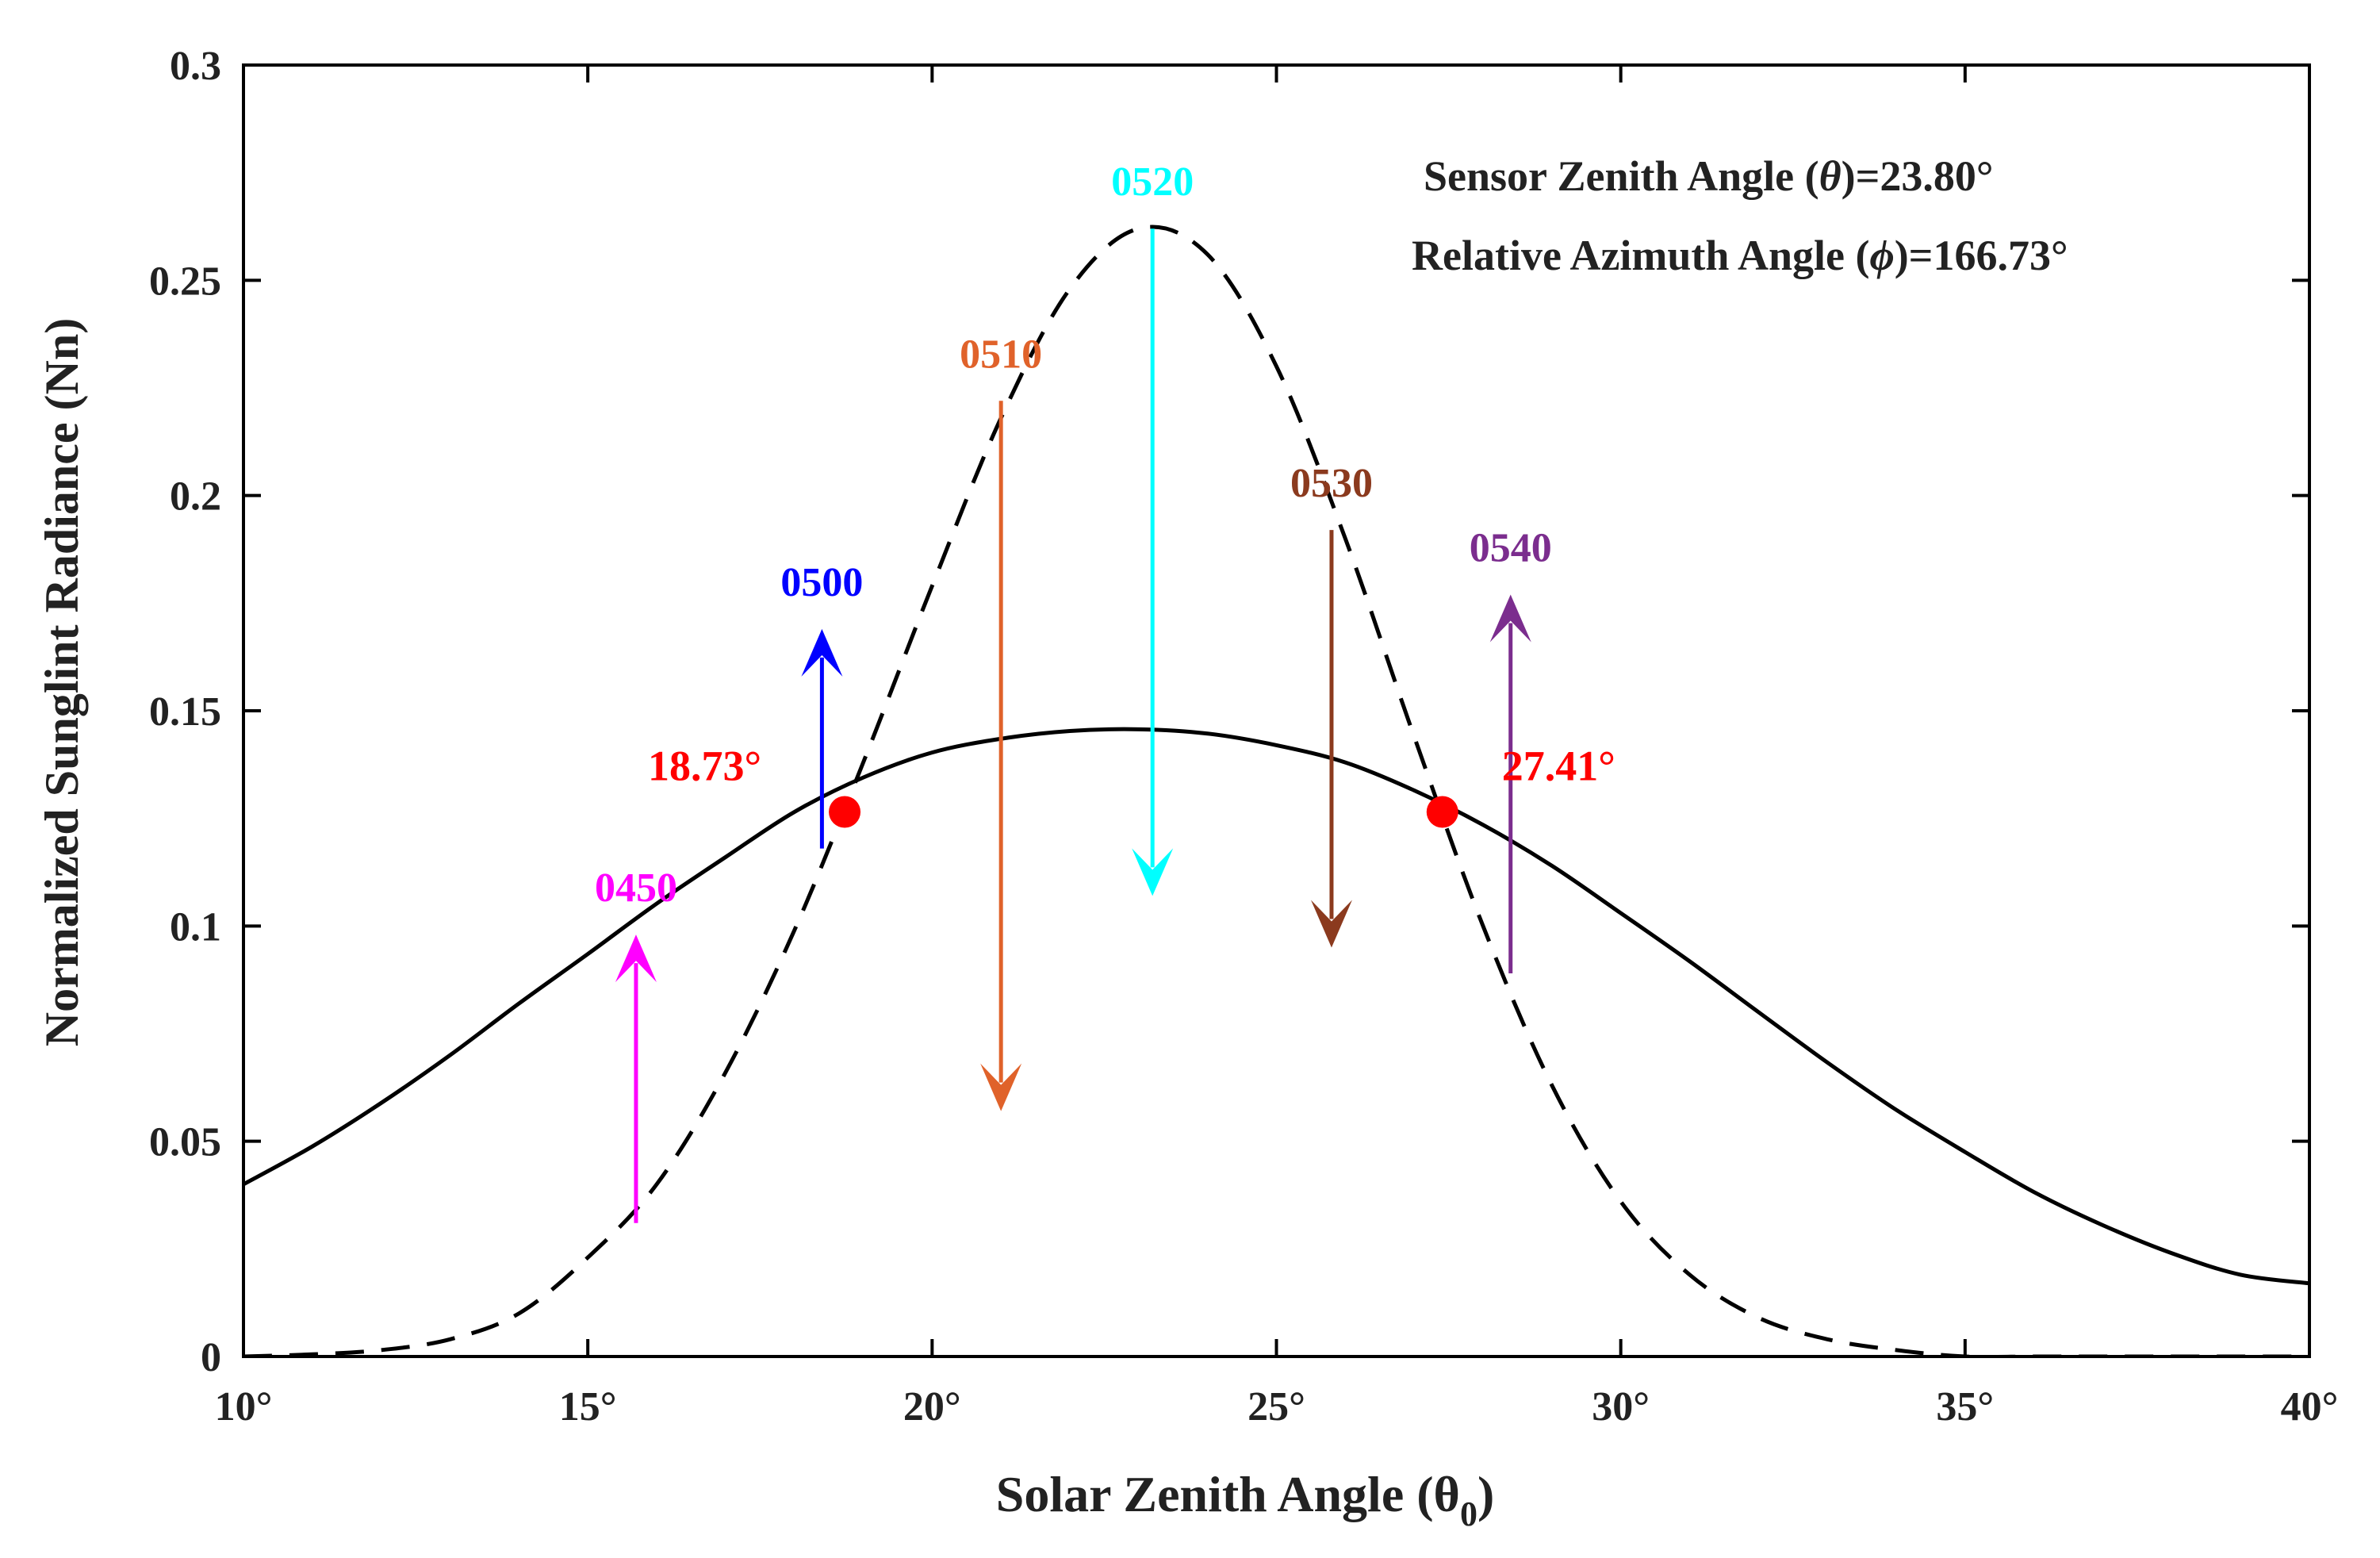 The image size is (2380, 1558). What do you see at coordinates (185, 281) in the screenshot?
I see `y-tick-label: 0.25` at bounding box center [185, 281].